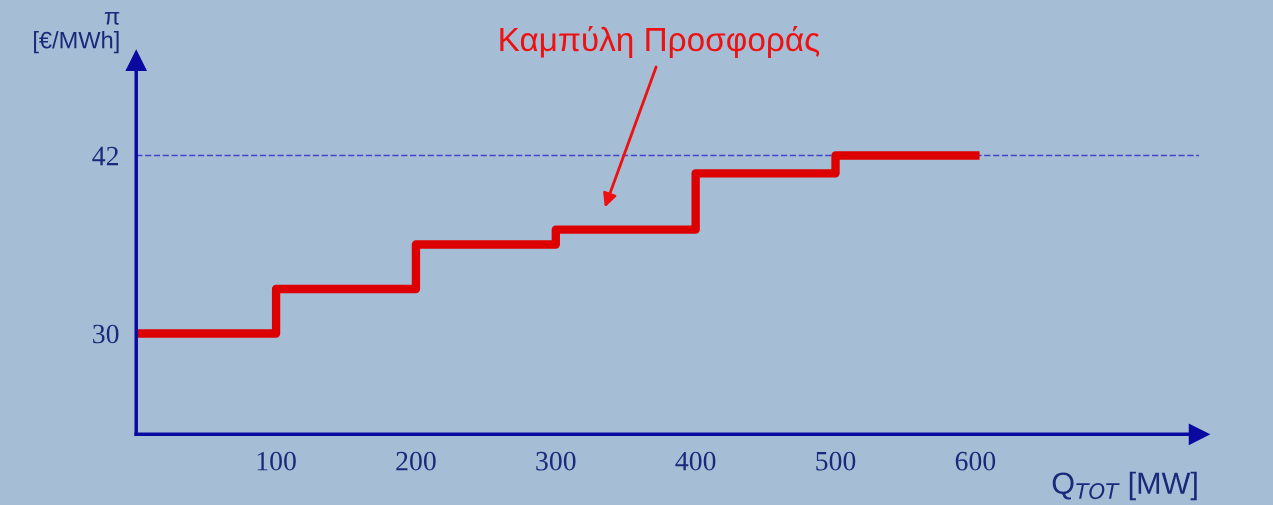 The width and height of the screenshot is (1273, 505). Describe the element at coordinates (105, 156) in the screenshot. I see `y-tick-label: 42` at that location.